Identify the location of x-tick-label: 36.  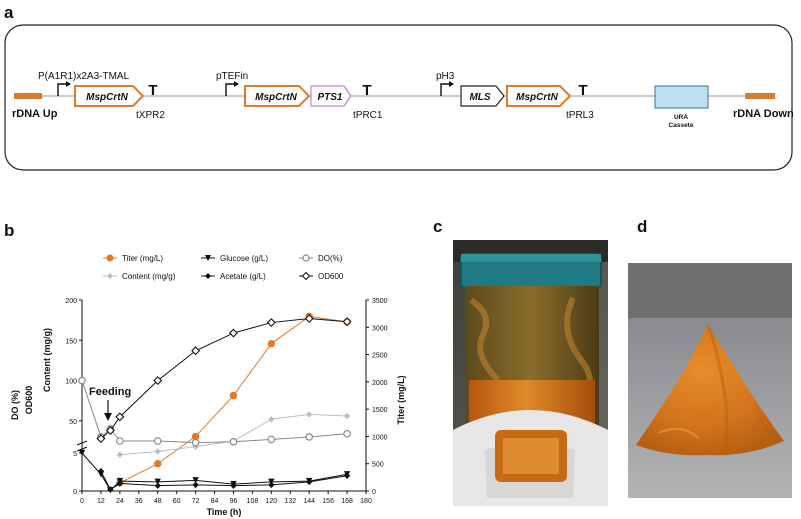
(139, 501).